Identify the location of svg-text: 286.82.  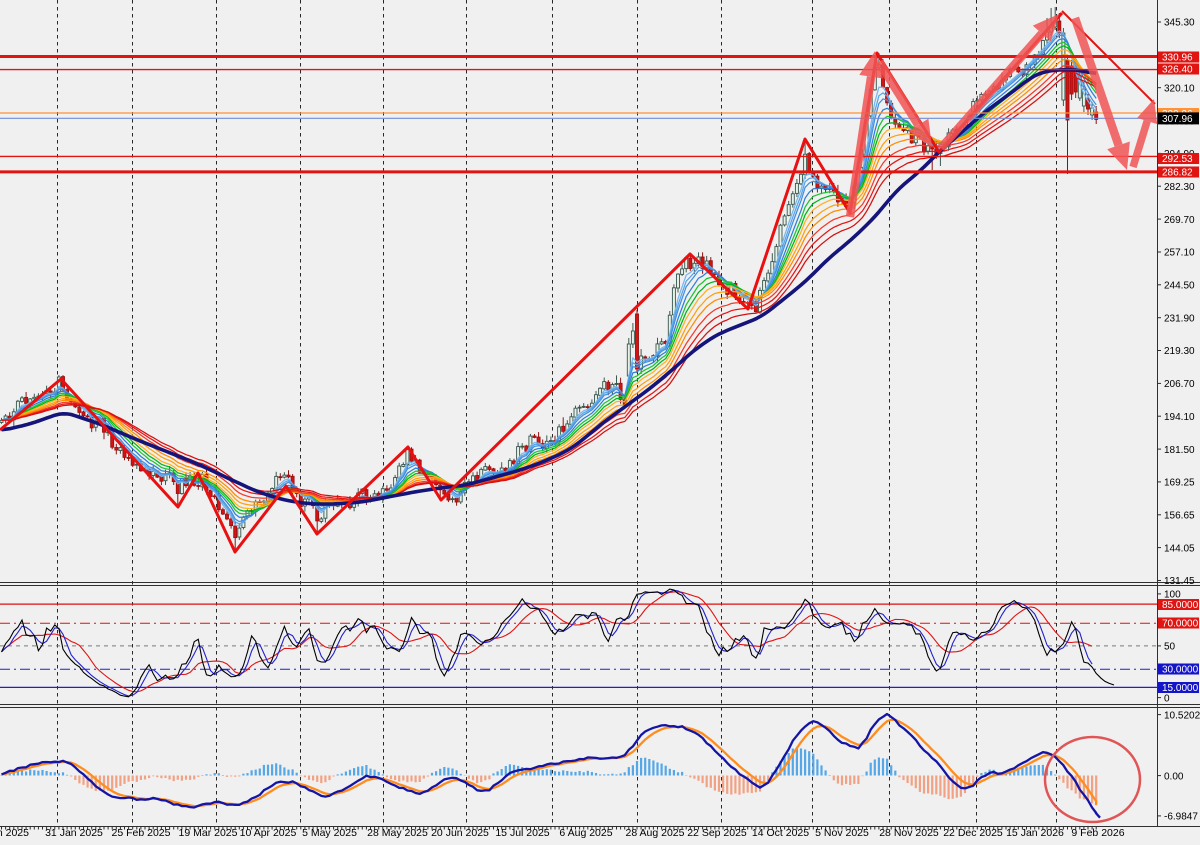
(1177, 173).